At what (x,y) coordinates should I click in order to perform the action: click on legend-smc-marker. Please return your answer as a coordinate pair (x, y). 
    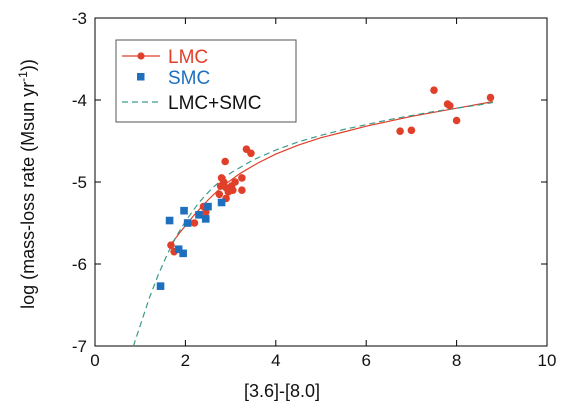
    Looking at the image, I should click on (141, 77).